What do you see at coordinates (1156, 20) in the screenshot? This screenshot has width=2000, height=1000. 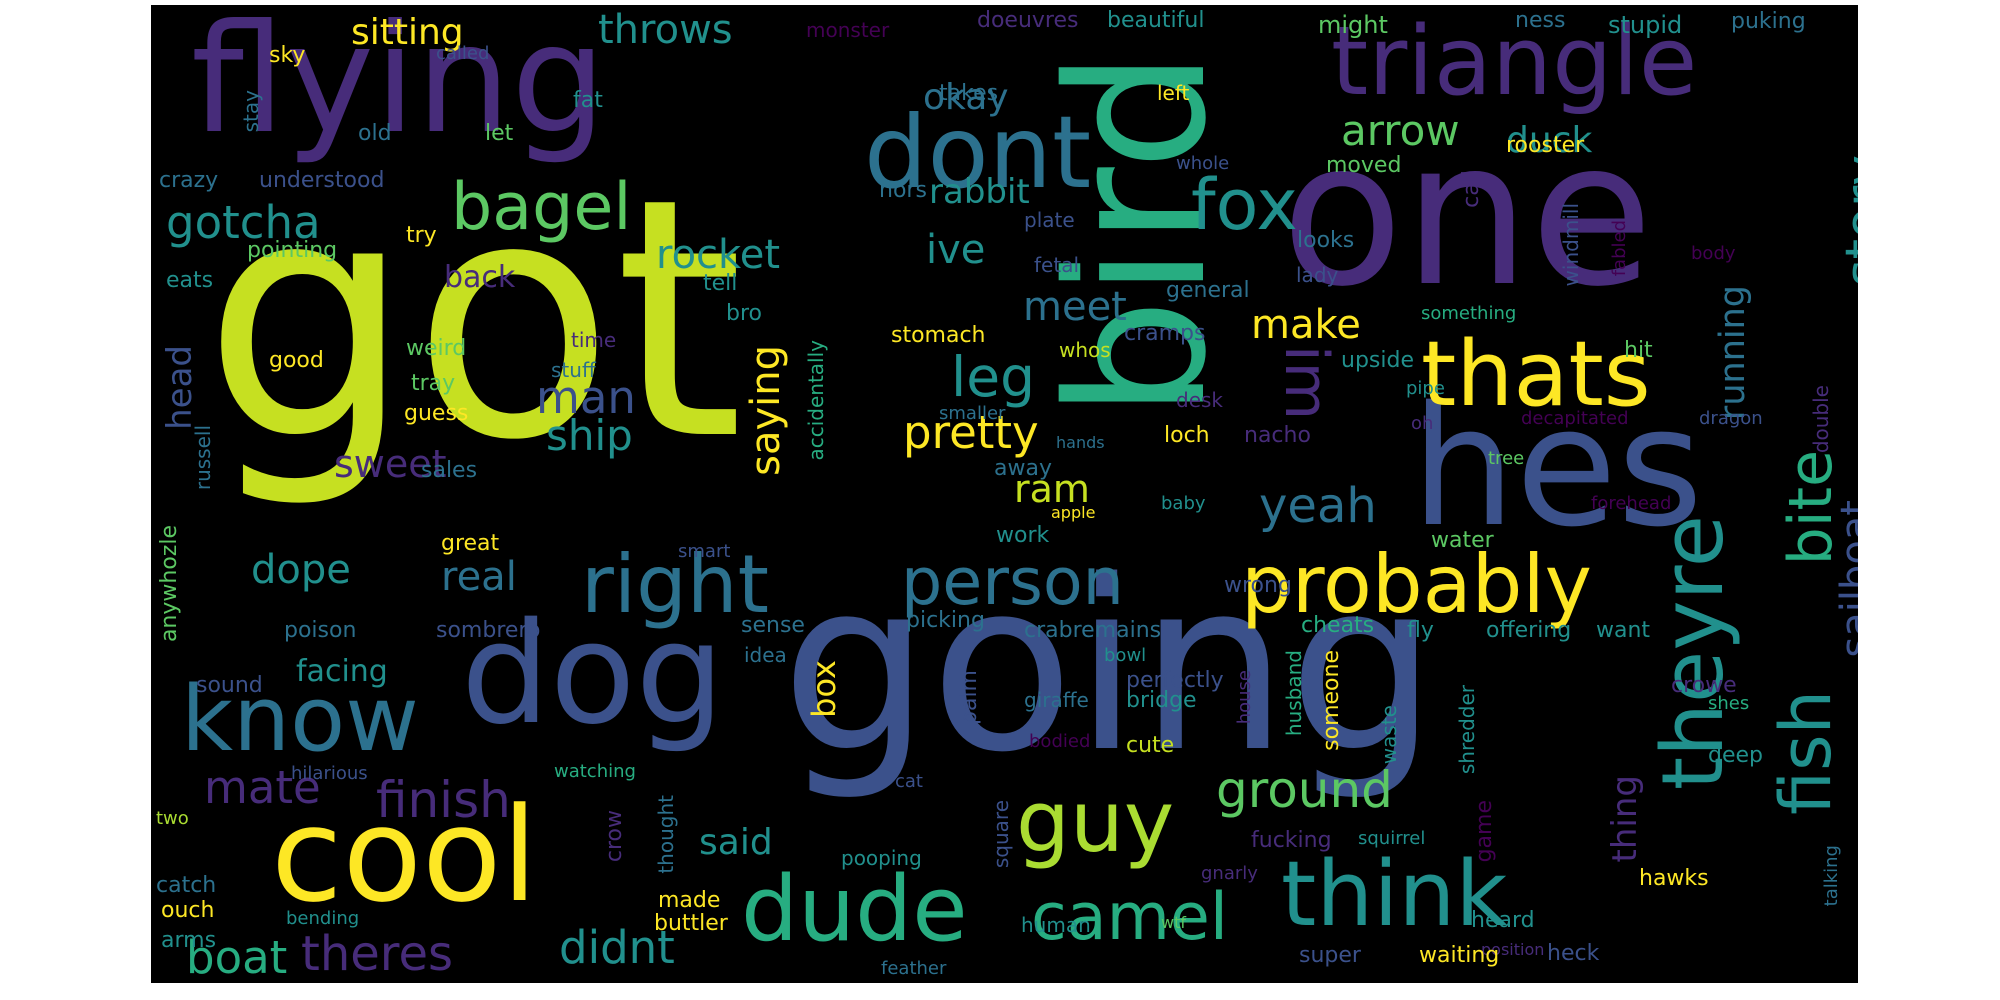 I see `cloud-word: beautiful` at bounding box center [1156, 20].